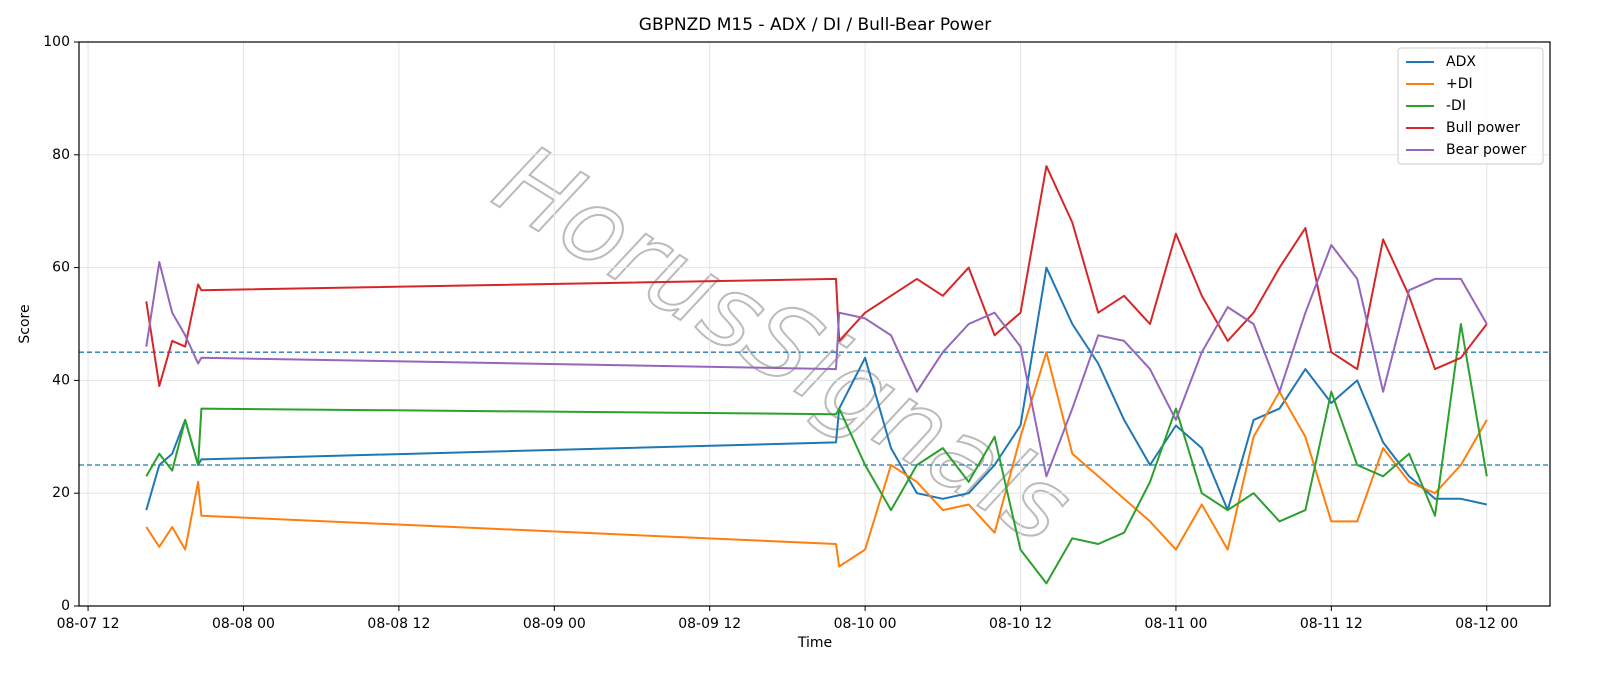 Image resolution: width=1600 pixels, height=690 pixels. What do you see at coordinates (65, 606) in the screenshot?
I see `y-tick-label: 0` at bounding box center [65, 606].